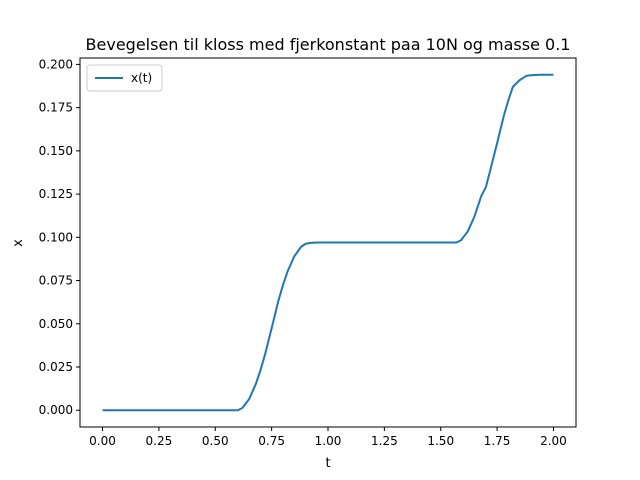  What do you see at coordinates (553, 441) in the screenshot?
I see `x-tick-label: 2.00` at bounding box center [553, 441].